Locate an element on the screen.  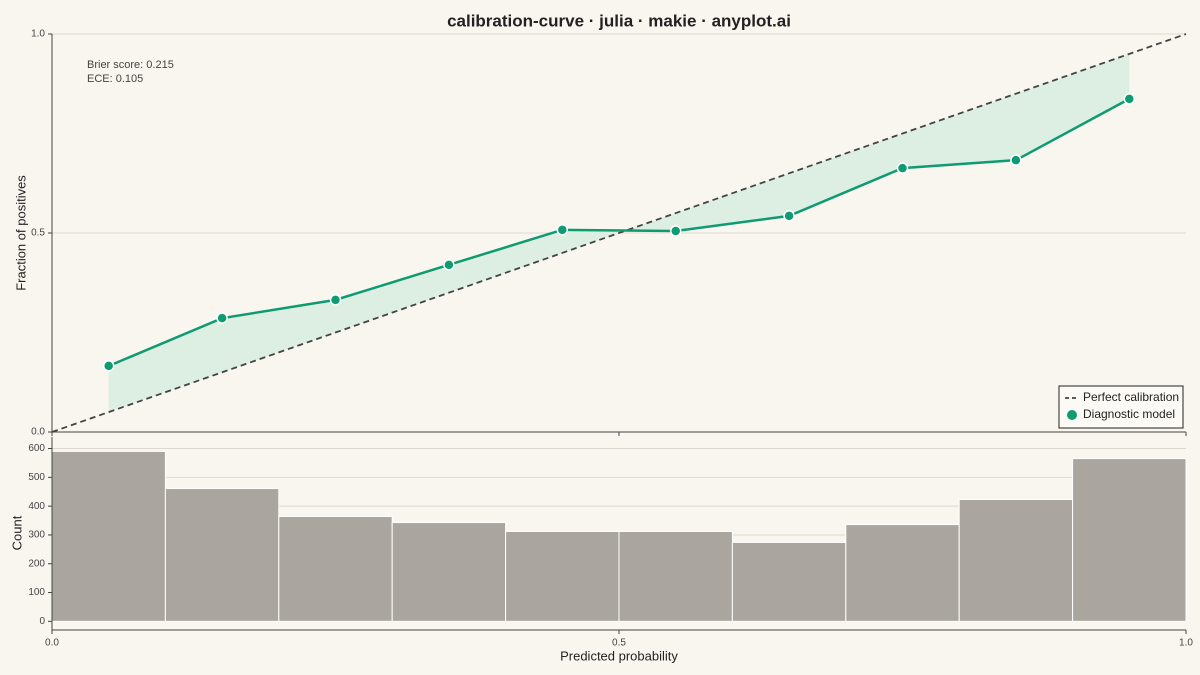
y-axis-label: Fraction of positives is located at coordinates (20, 233).